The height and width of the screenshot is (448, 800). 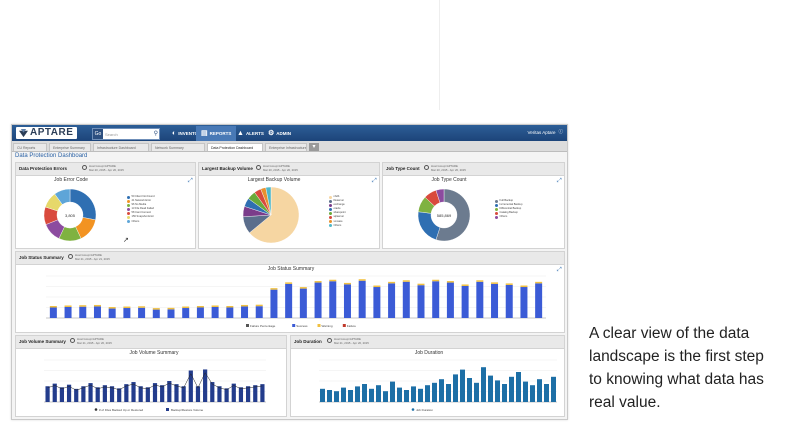 What do you see at coordinates (126, 134) in the screenshot?
I see `search-box: Go Search ⚲` at bounding box center [126, 134].